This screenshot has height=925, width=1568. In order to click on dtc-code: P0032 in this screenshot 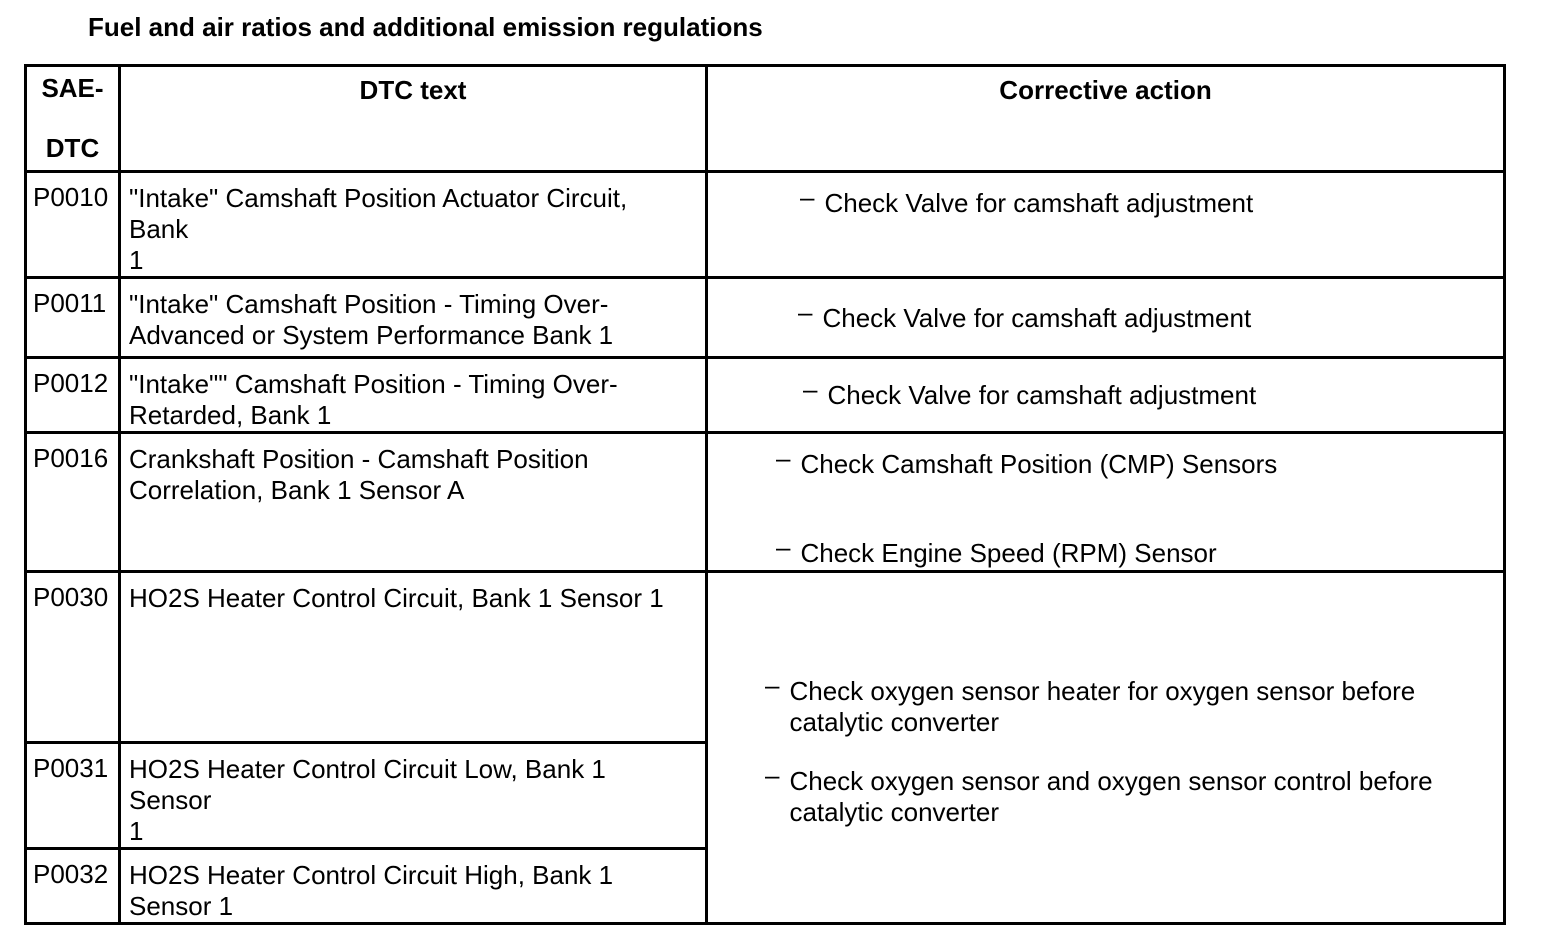, I will do `click(72, 886)`.